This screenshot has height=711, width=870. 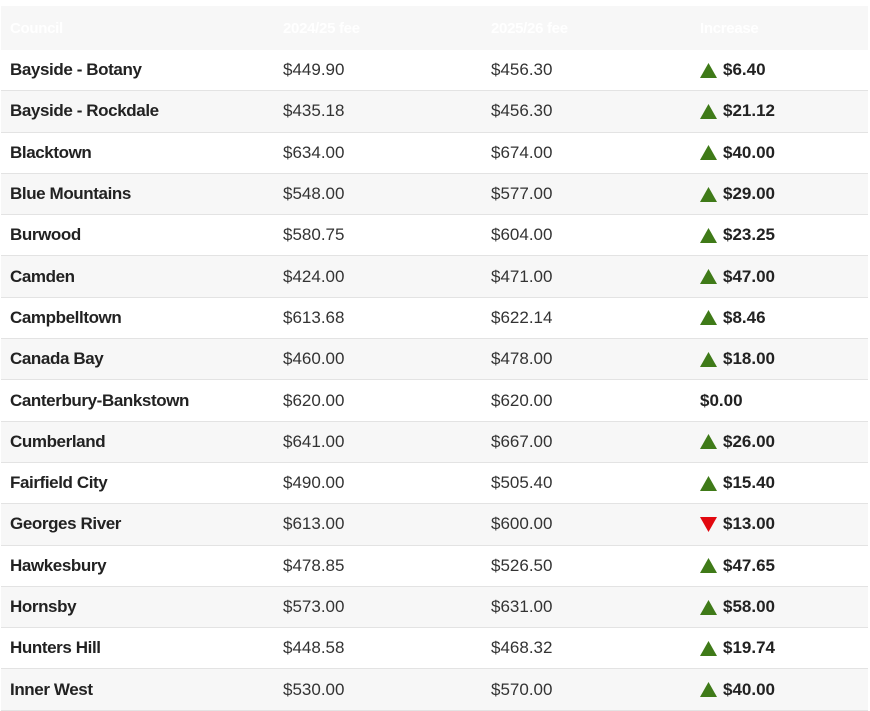 What do you see at coordinates (749, 276) in the screenshot?
I see `cell-text: $47.00` at bounding box center [749, 276].